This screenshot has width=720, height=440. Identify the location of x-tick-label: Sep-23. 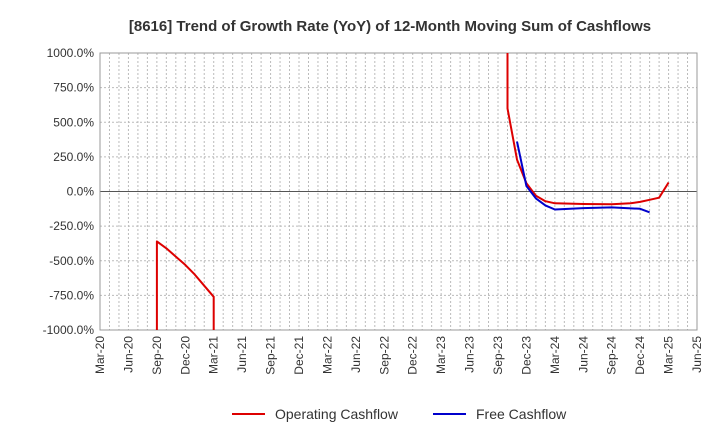
(498, 355).